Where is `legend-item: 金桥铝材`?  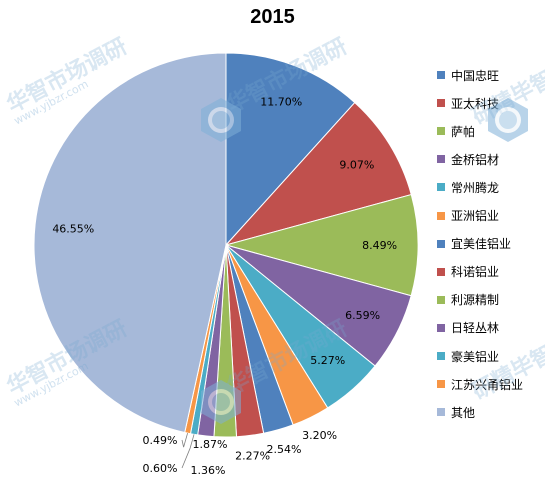
legend-item: 金桥铝材 is located at coordinates (468, 159).